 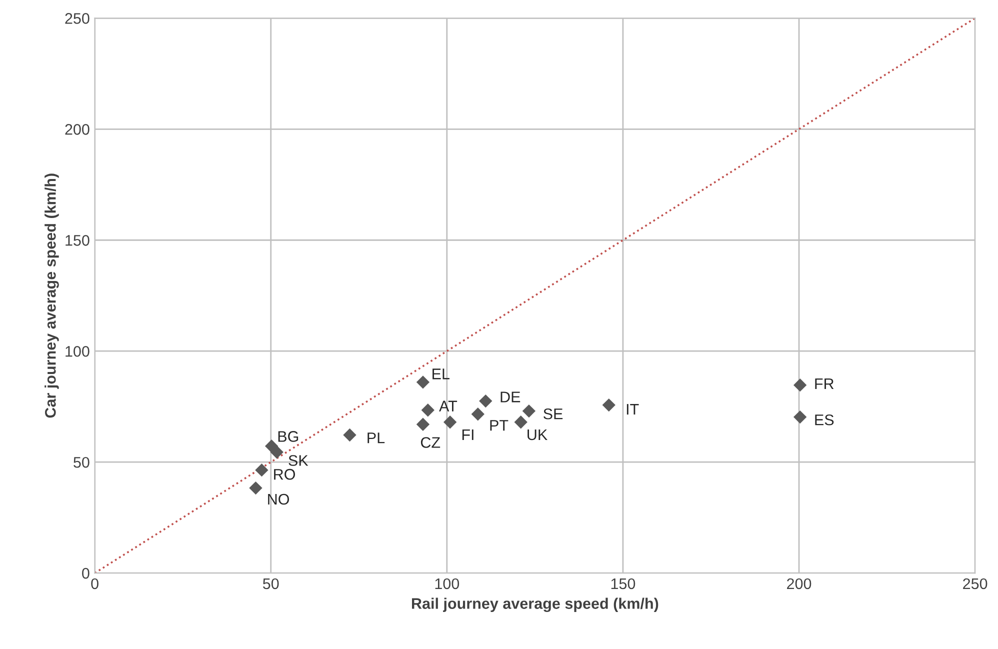 I want to click on y-tick-label: 200, so click(x=77, y=129).